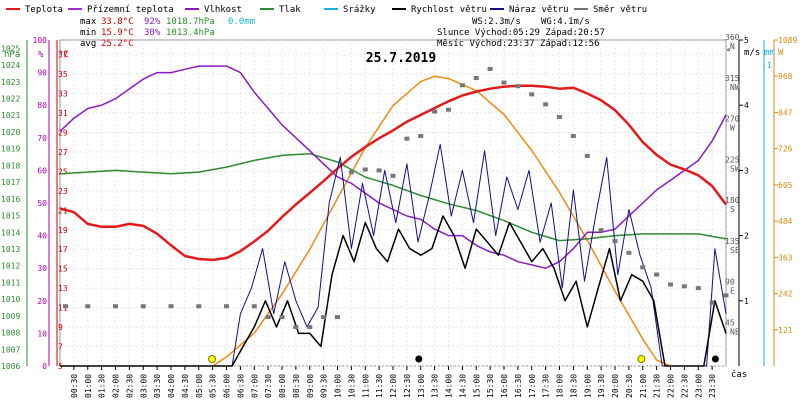 The width and height of the screenshot is (800, 400). I want to click on x-tick: 23:00, so click(698, 386).